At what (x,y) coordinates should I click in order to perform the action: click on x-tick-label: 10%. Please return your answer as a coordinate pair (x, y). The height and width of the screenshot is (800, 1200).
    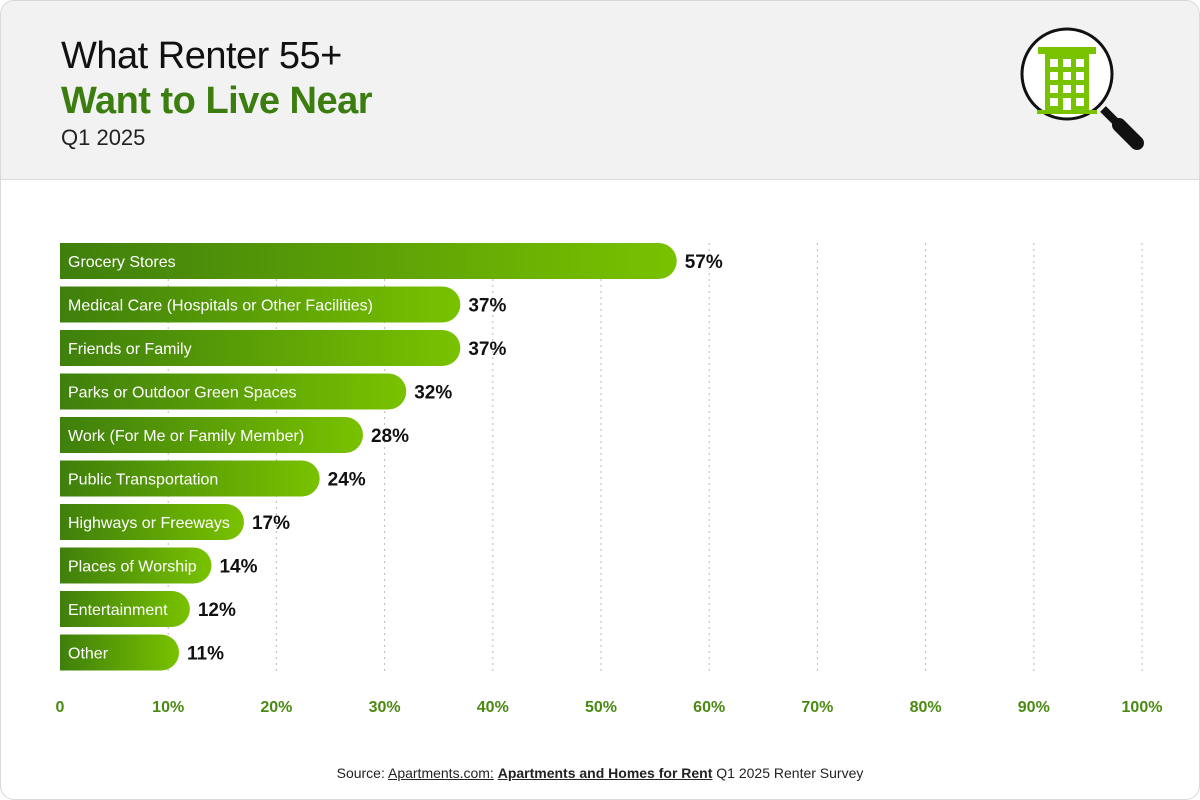
    Looking at the image, I should click on (168, 707).